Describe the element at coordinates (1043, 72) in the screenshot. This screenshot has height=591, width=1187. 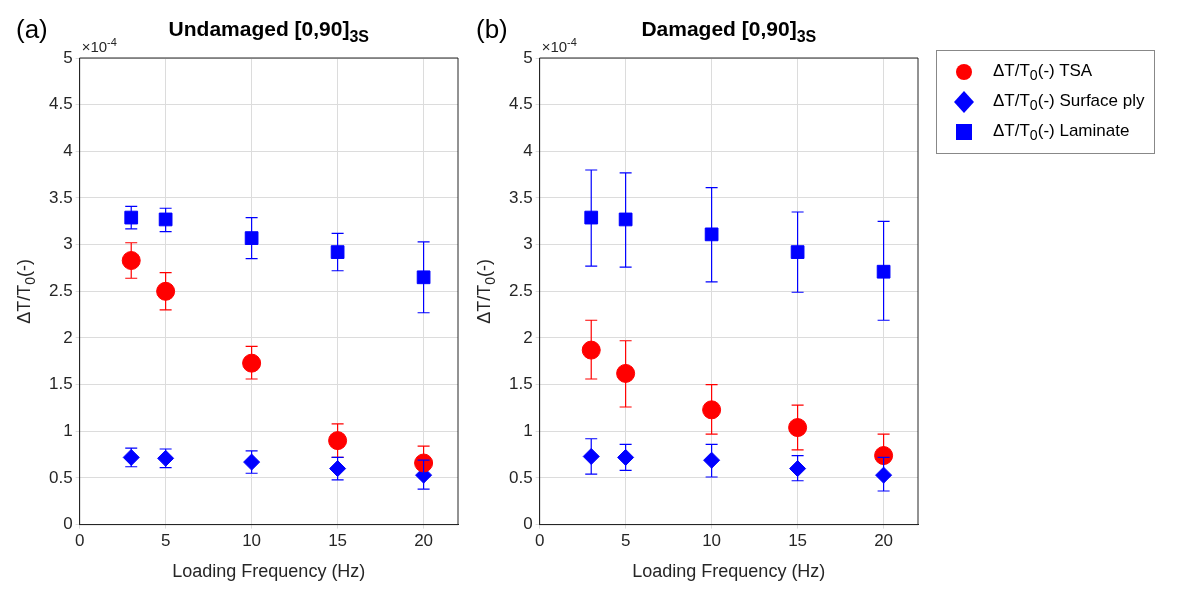
I see `legend-label: ΔT/T$_{0}$(-) TSA` at that location.